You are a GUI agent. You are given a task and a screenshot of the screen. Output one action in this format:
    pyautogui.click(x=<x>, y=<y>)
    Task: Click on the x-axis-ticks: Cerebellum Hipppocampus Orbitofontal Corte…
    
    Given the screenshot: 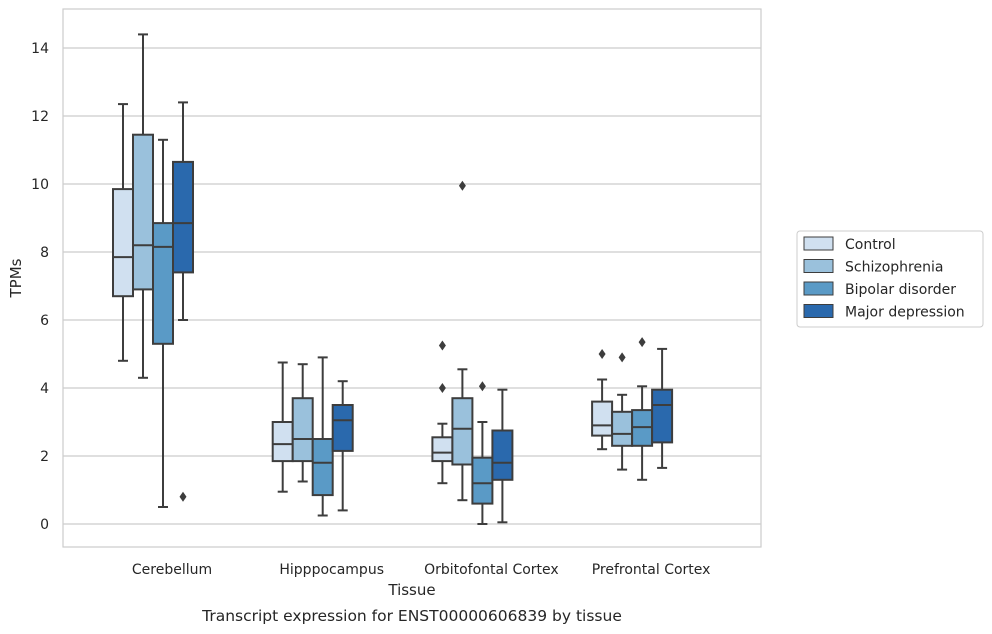 What is the action you would take?
    pyautogui.click(x=421, y=570)
    